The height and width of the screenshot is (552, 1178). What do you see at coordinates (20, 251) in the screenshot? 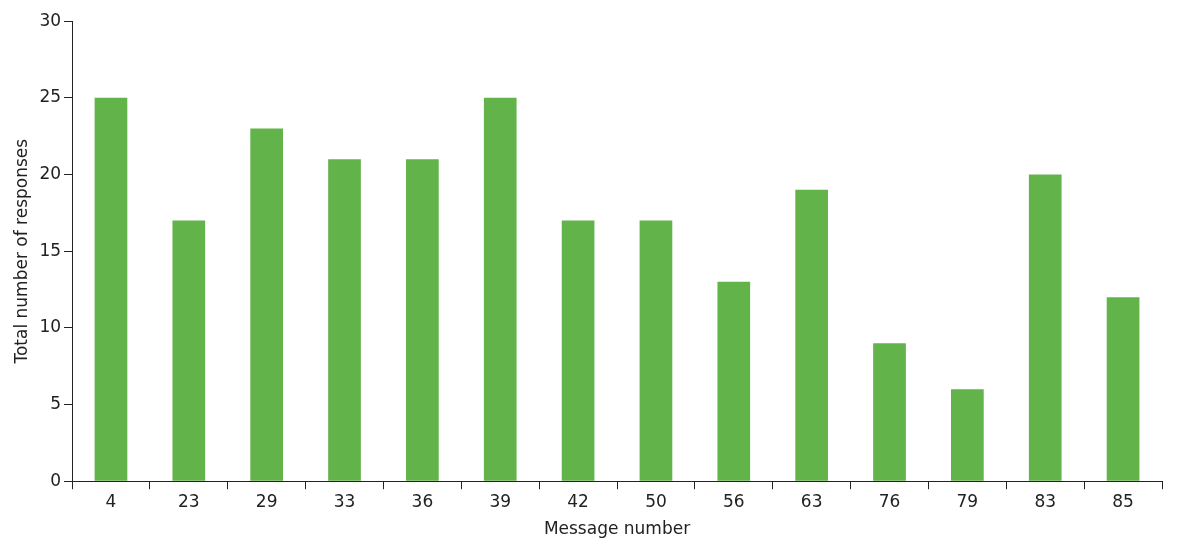
I see `y-axis-title: Total number of responses` at bounding box center [20, 251].